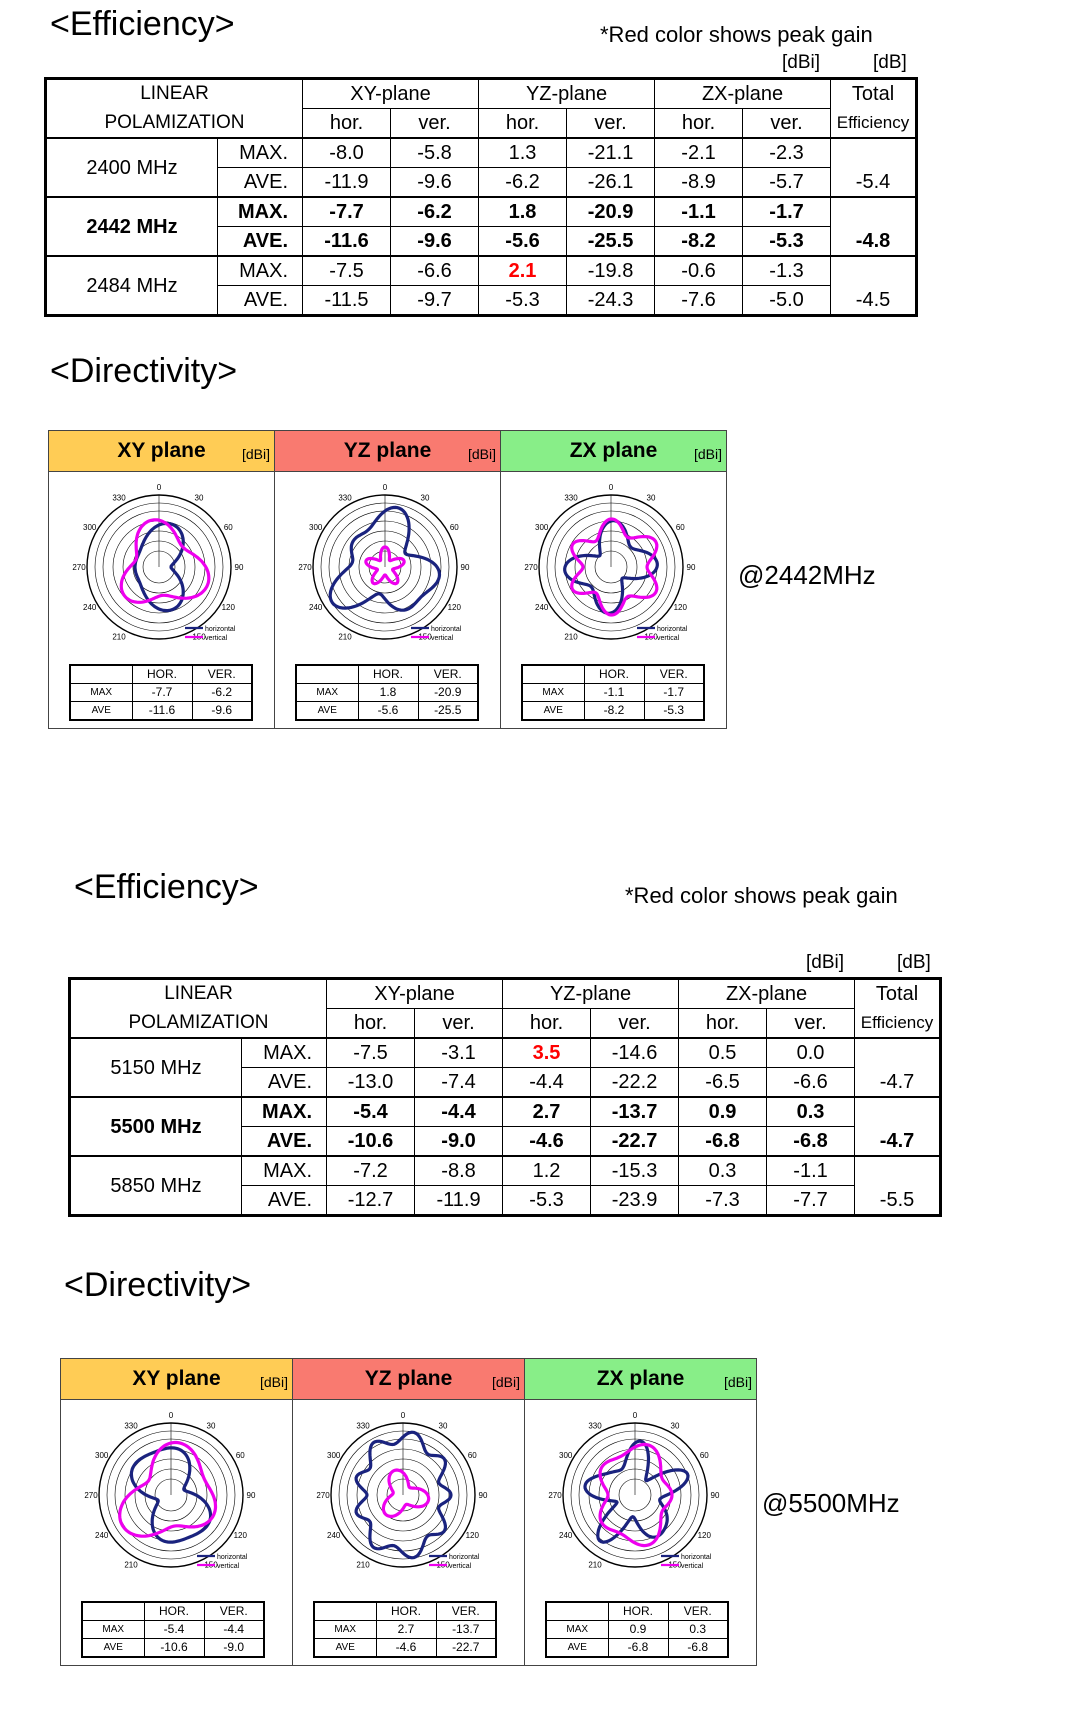 The image size is (1084, 1719). I want to click on hor-header: hor., so click(371, 1023).